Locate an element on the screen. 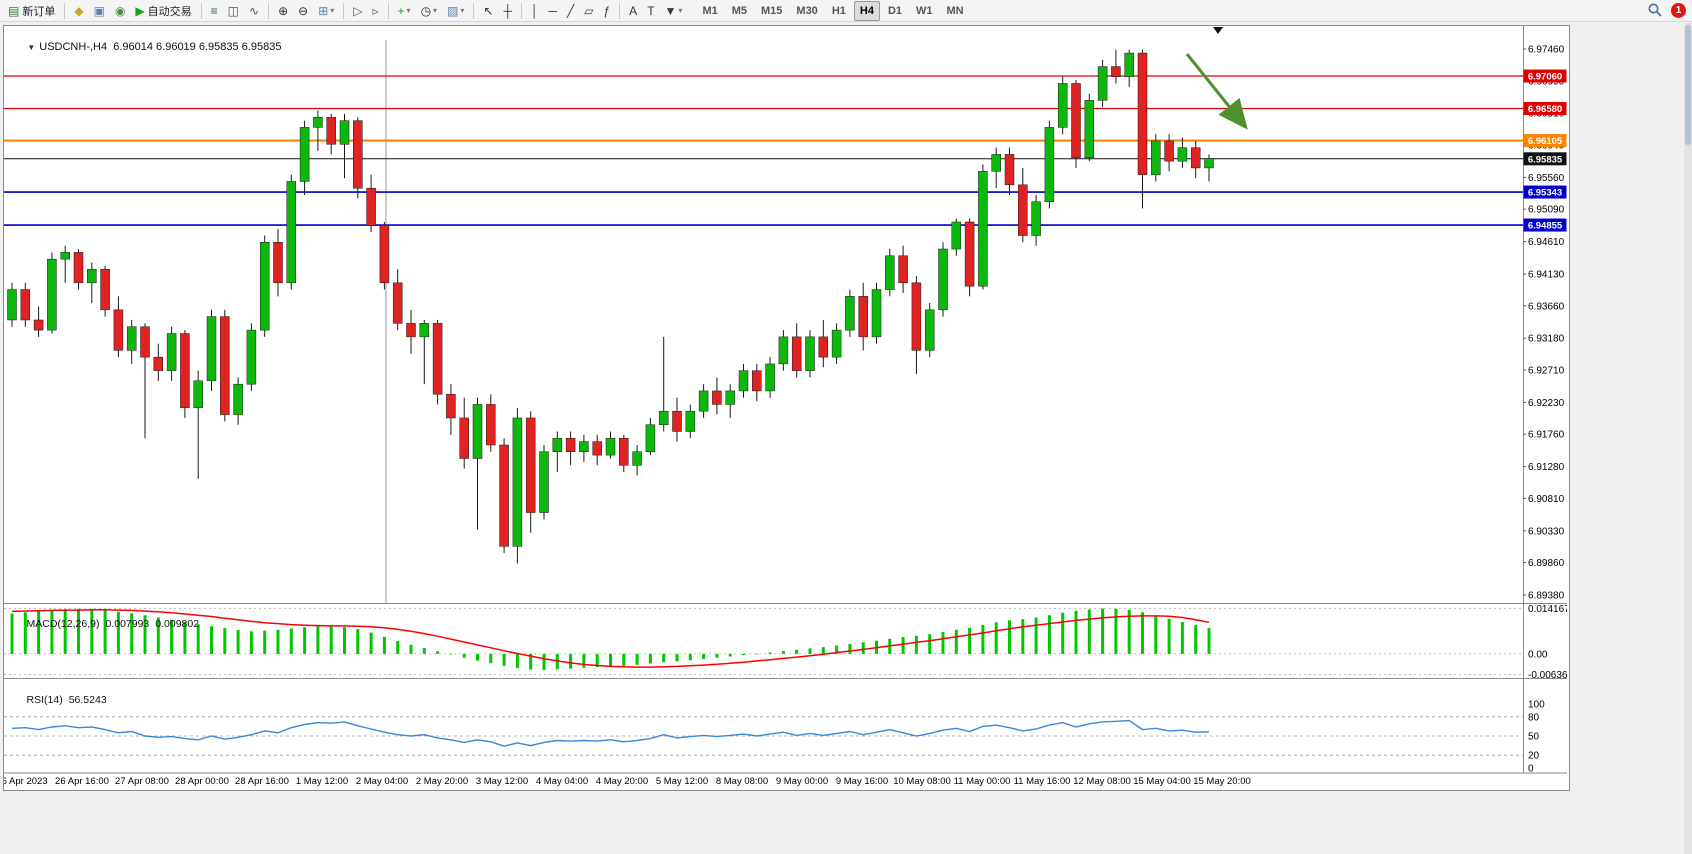 The height and width of the screenshot is (854, 1692). text-label-icon: T is located at coordinates (651, 10).